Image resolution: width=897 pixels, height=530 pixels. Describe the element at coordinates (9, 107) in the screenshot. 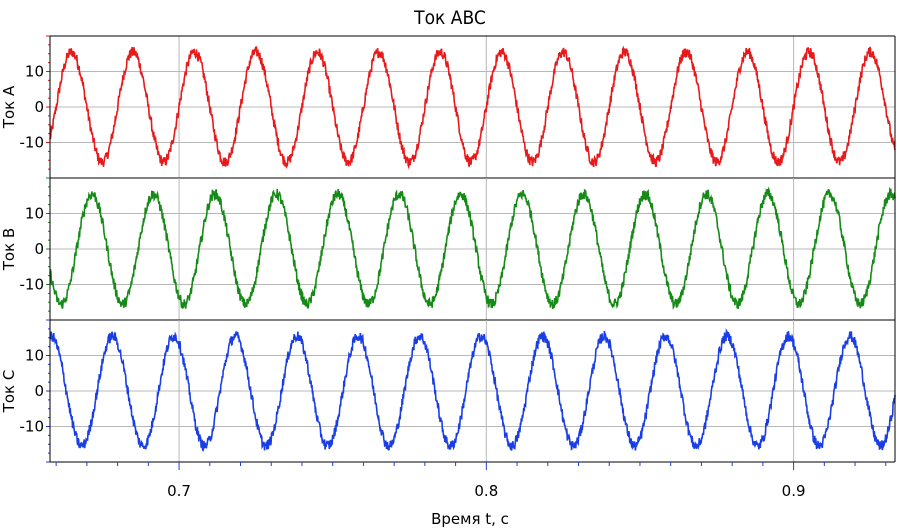

I see `y-axis-label-1: Ток A` at that location.